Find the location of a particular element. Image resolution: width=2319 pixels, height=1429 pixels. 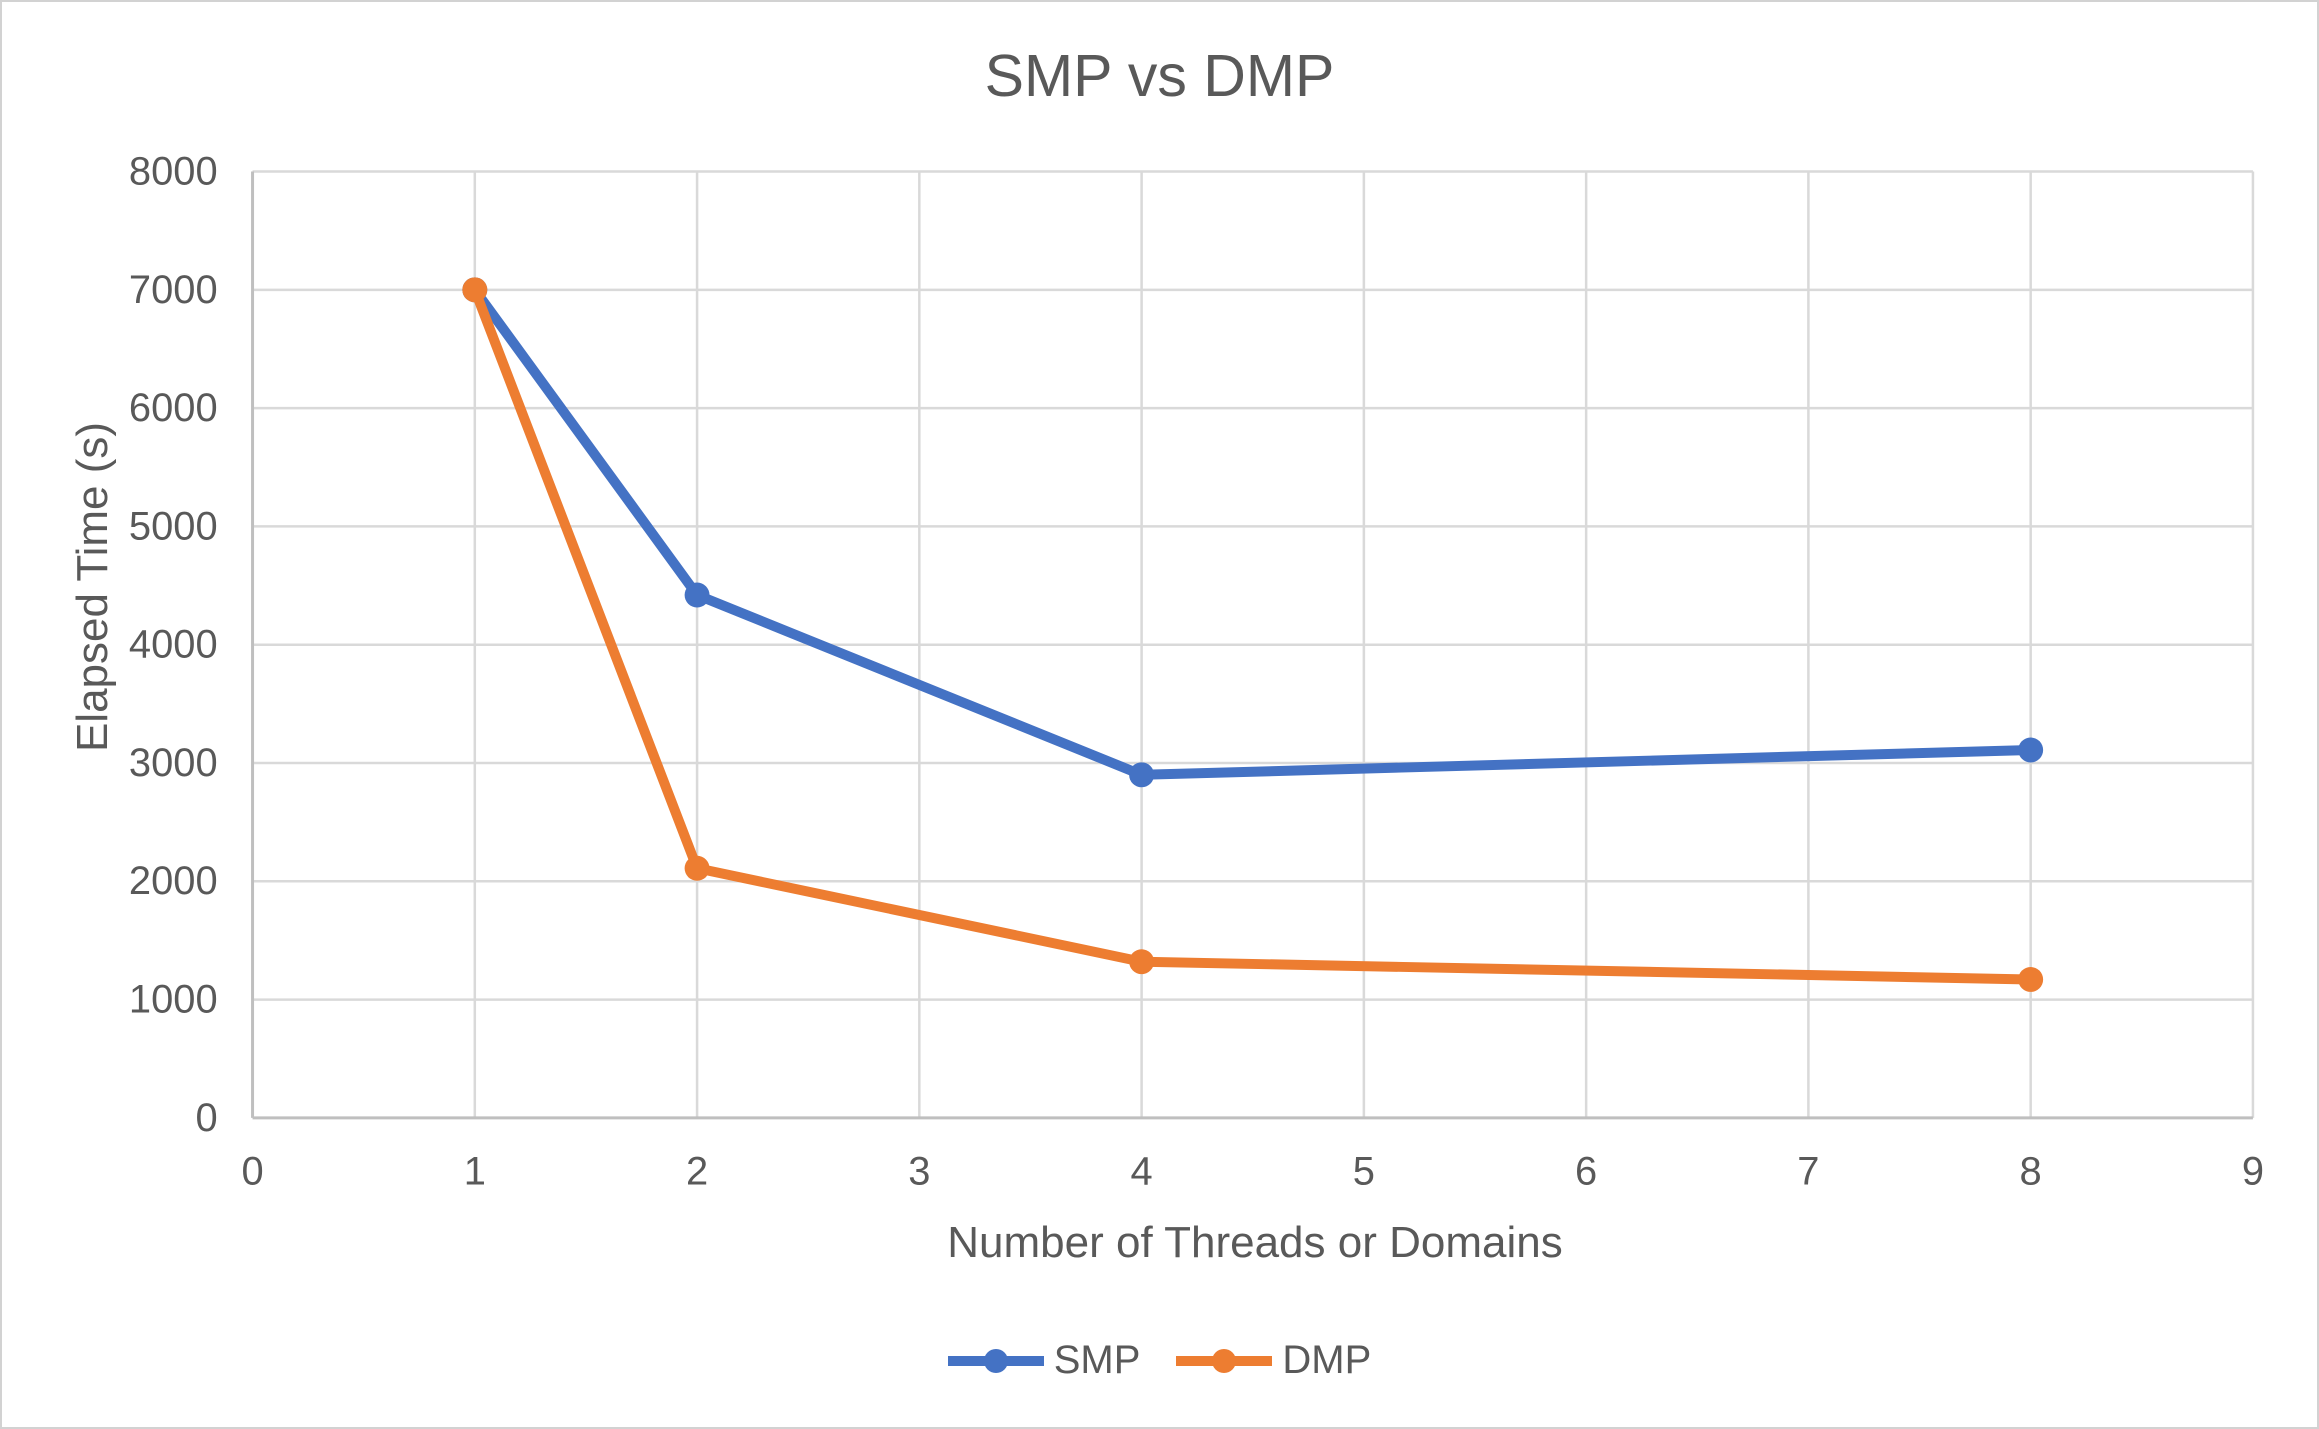

y-tick-label: 7000 is located at coordinates (173, 290).